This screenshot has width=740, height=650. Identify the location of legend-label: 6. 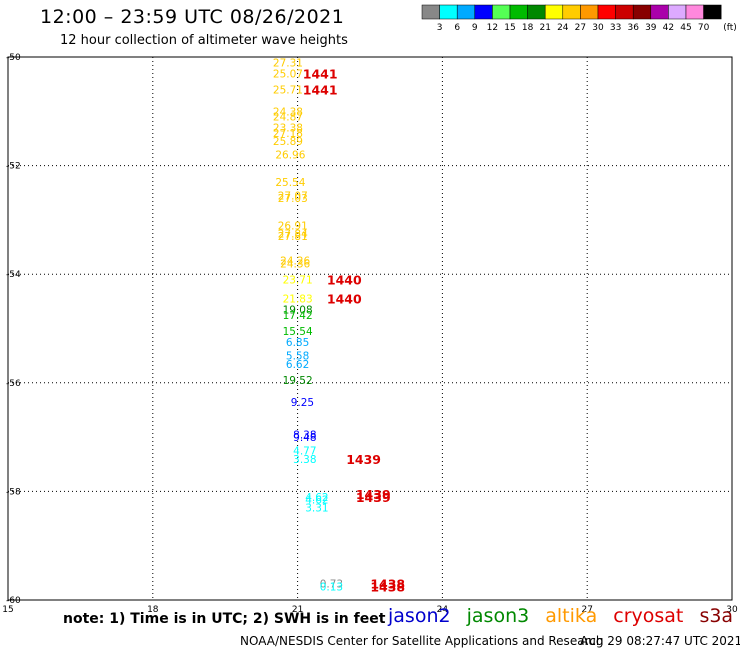
(457, 28).